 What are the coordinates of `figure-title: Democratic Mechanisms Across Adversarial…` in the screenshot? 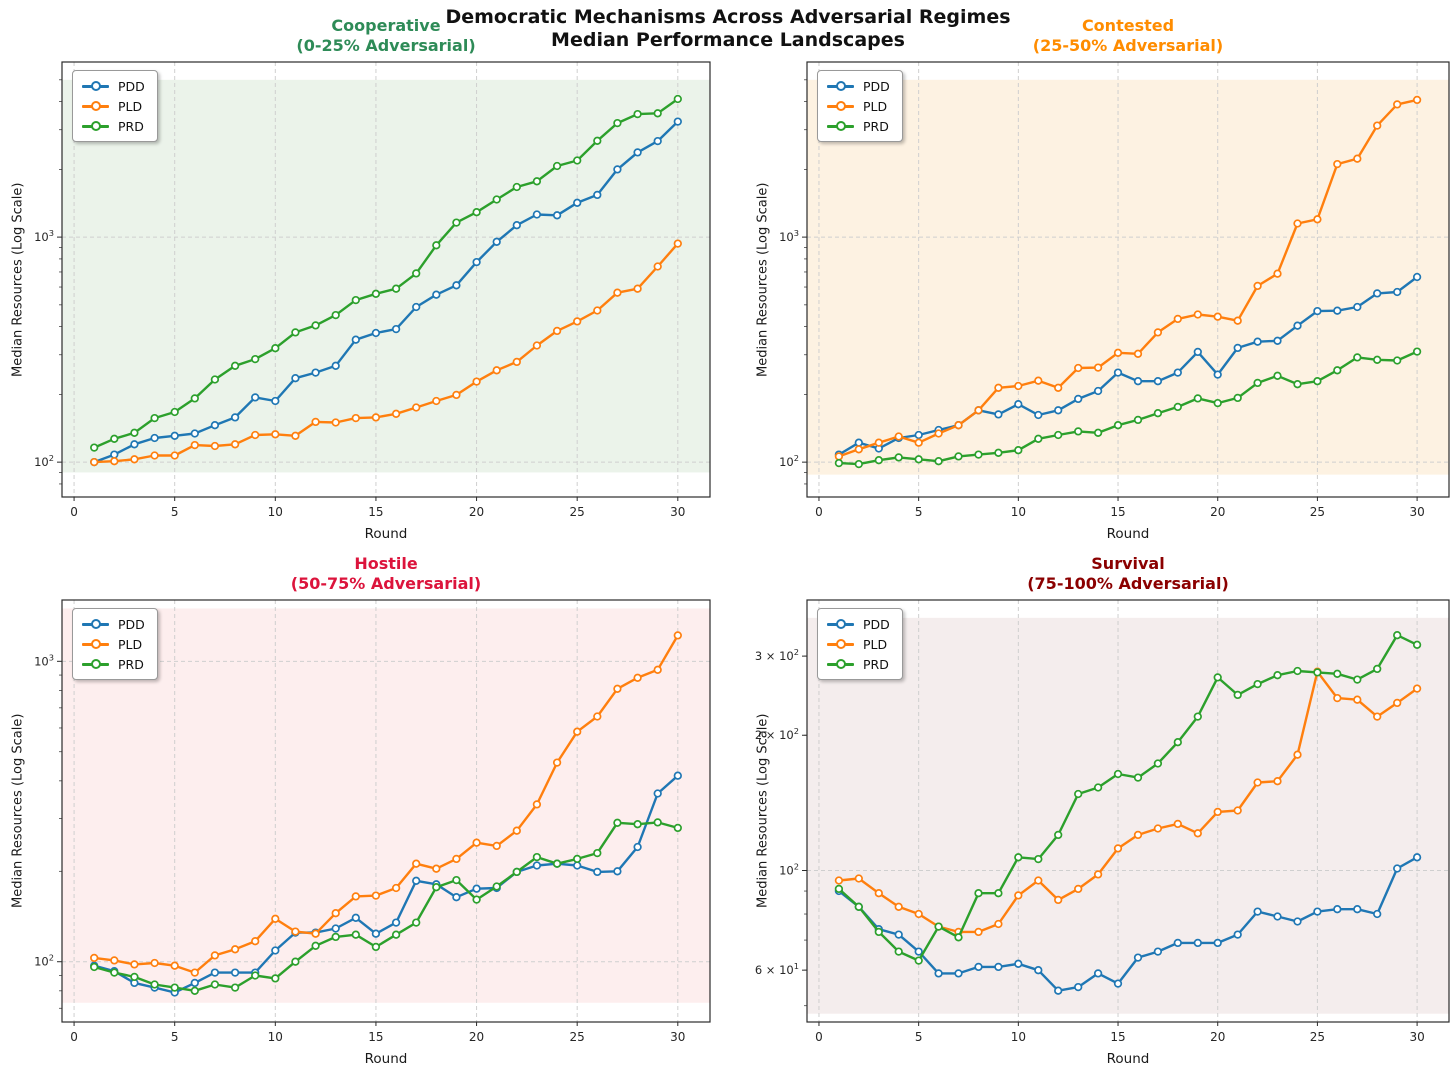 It's located at (728, 29).